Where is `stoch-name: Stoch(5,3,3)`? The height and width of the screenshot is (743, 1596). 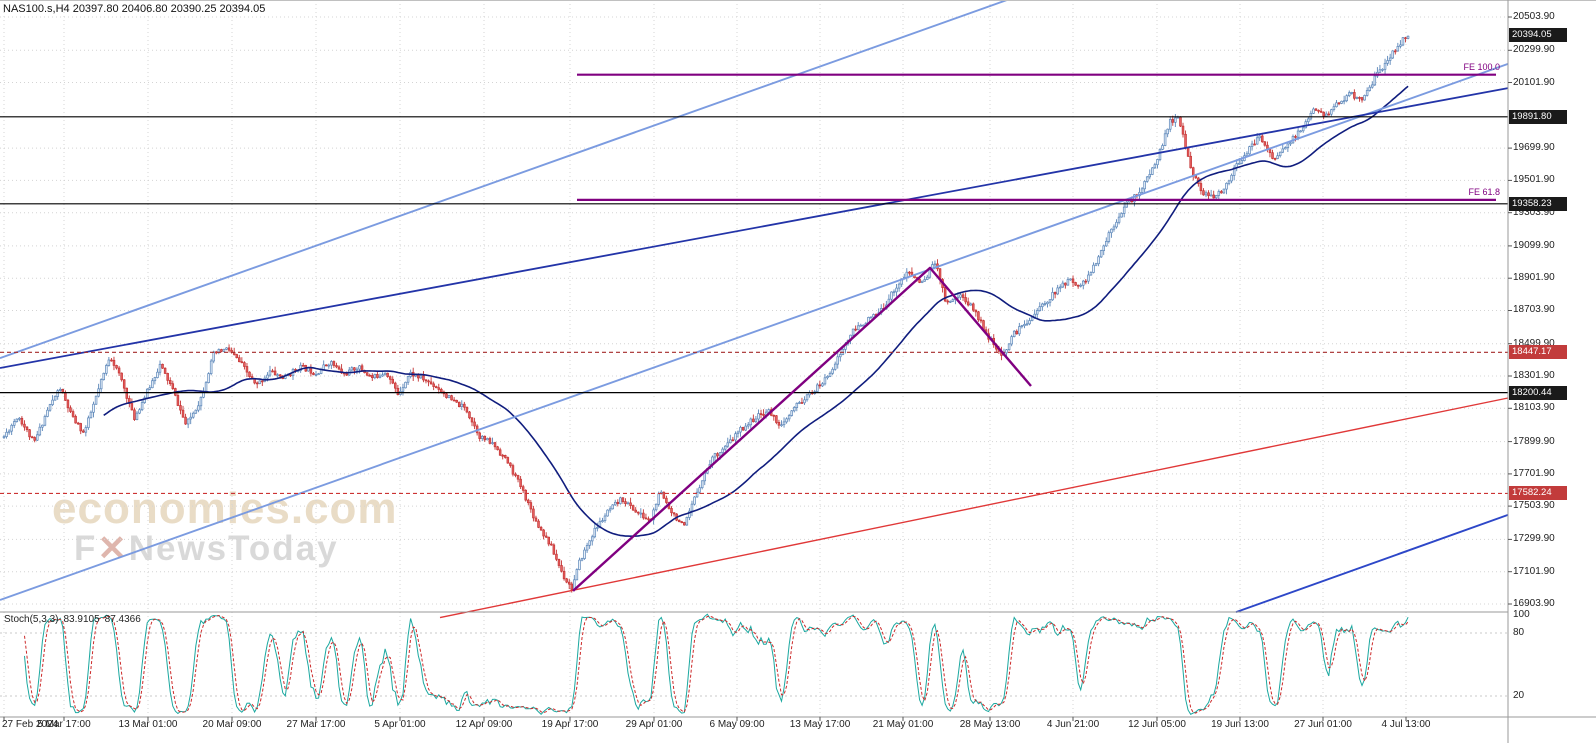 stoch-name: Stoch(5,3,3) is located at coordinates (31, 619).